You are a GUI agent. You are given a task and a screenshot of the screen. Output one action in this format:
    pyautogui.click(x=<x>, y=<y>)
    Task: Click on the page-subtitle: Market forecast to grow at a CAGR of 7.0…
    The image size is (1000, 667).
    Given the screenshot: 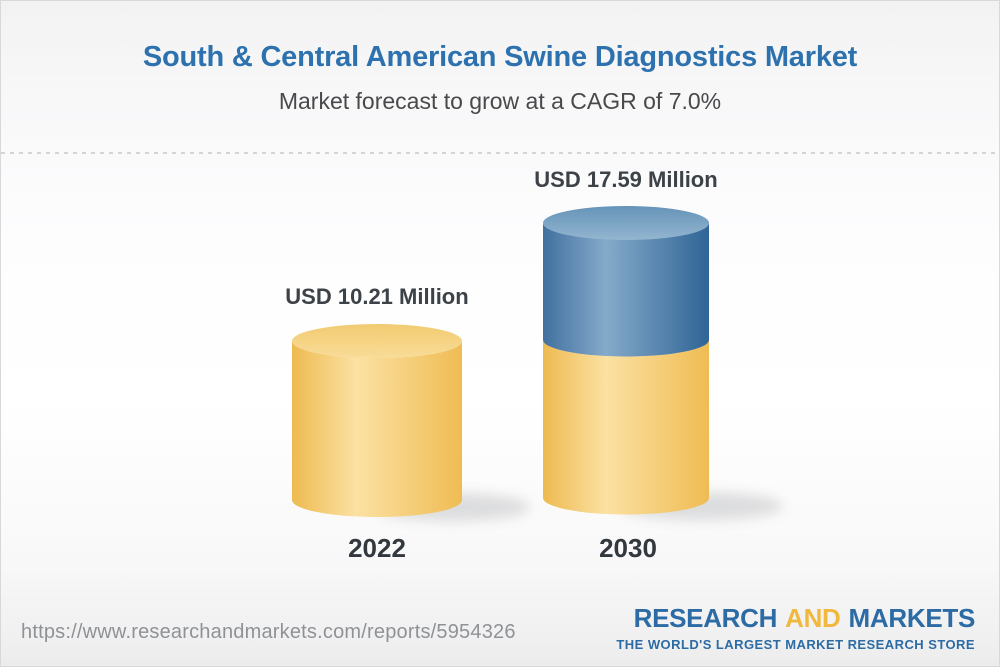 What is the action you would take?
    pyautogui.click(x=500, y=101)
    